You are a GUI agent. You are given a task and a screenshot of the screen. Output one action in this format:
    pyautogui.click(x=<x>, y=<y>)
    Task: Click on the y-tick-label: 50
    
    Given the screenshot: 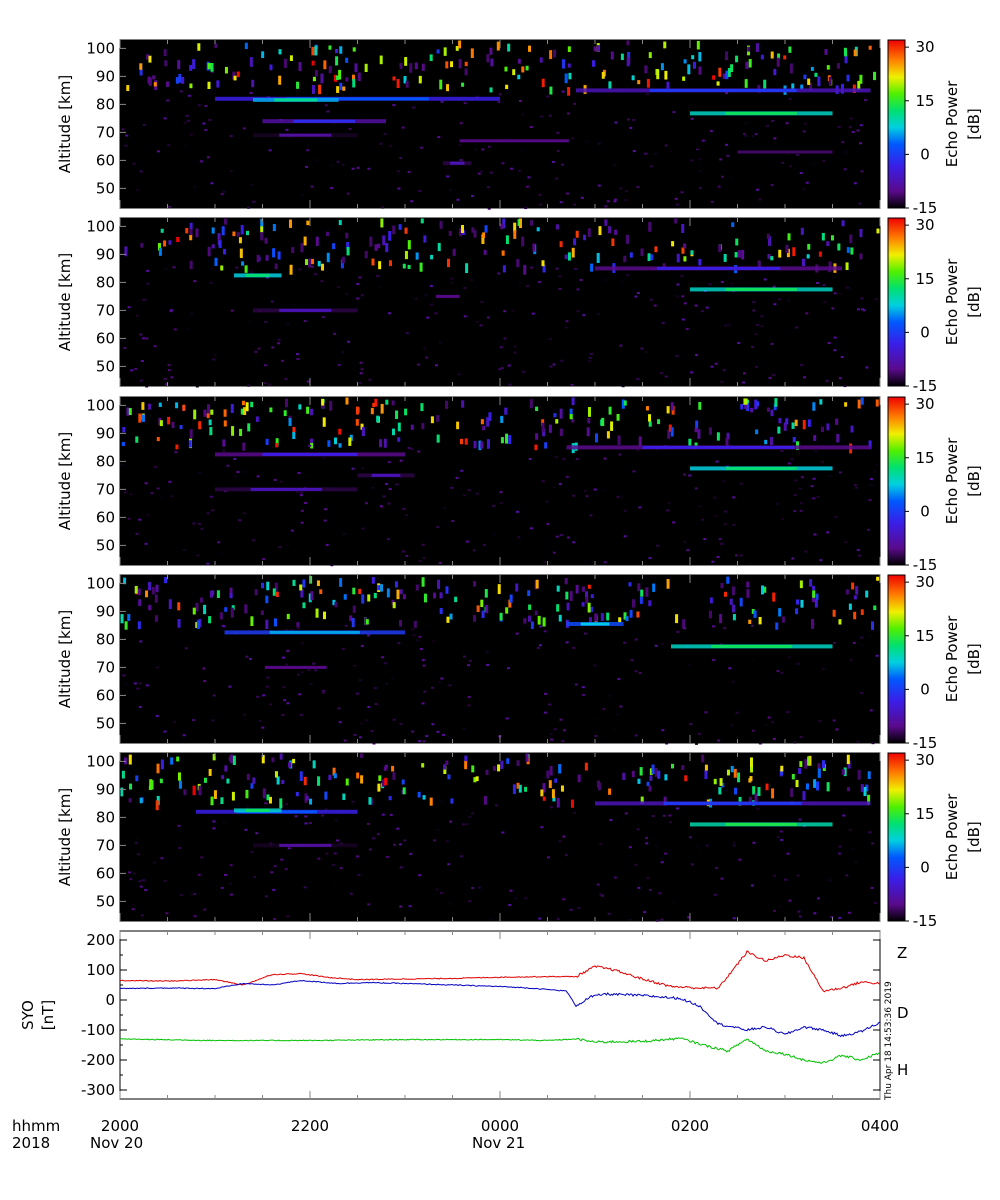 What is the action you would take?
    pyautogui.click(x=105, y=545)
    